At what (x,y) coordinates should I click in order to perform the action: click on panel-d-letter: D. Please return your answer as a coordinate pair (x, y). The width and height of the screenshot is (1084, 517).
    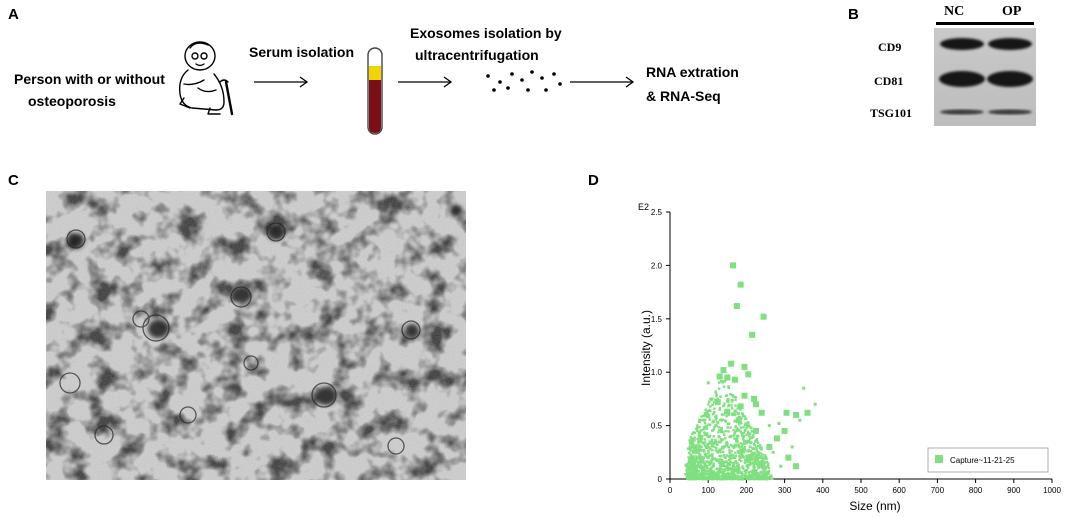
    Looking at the image, I should click on (593, 180).